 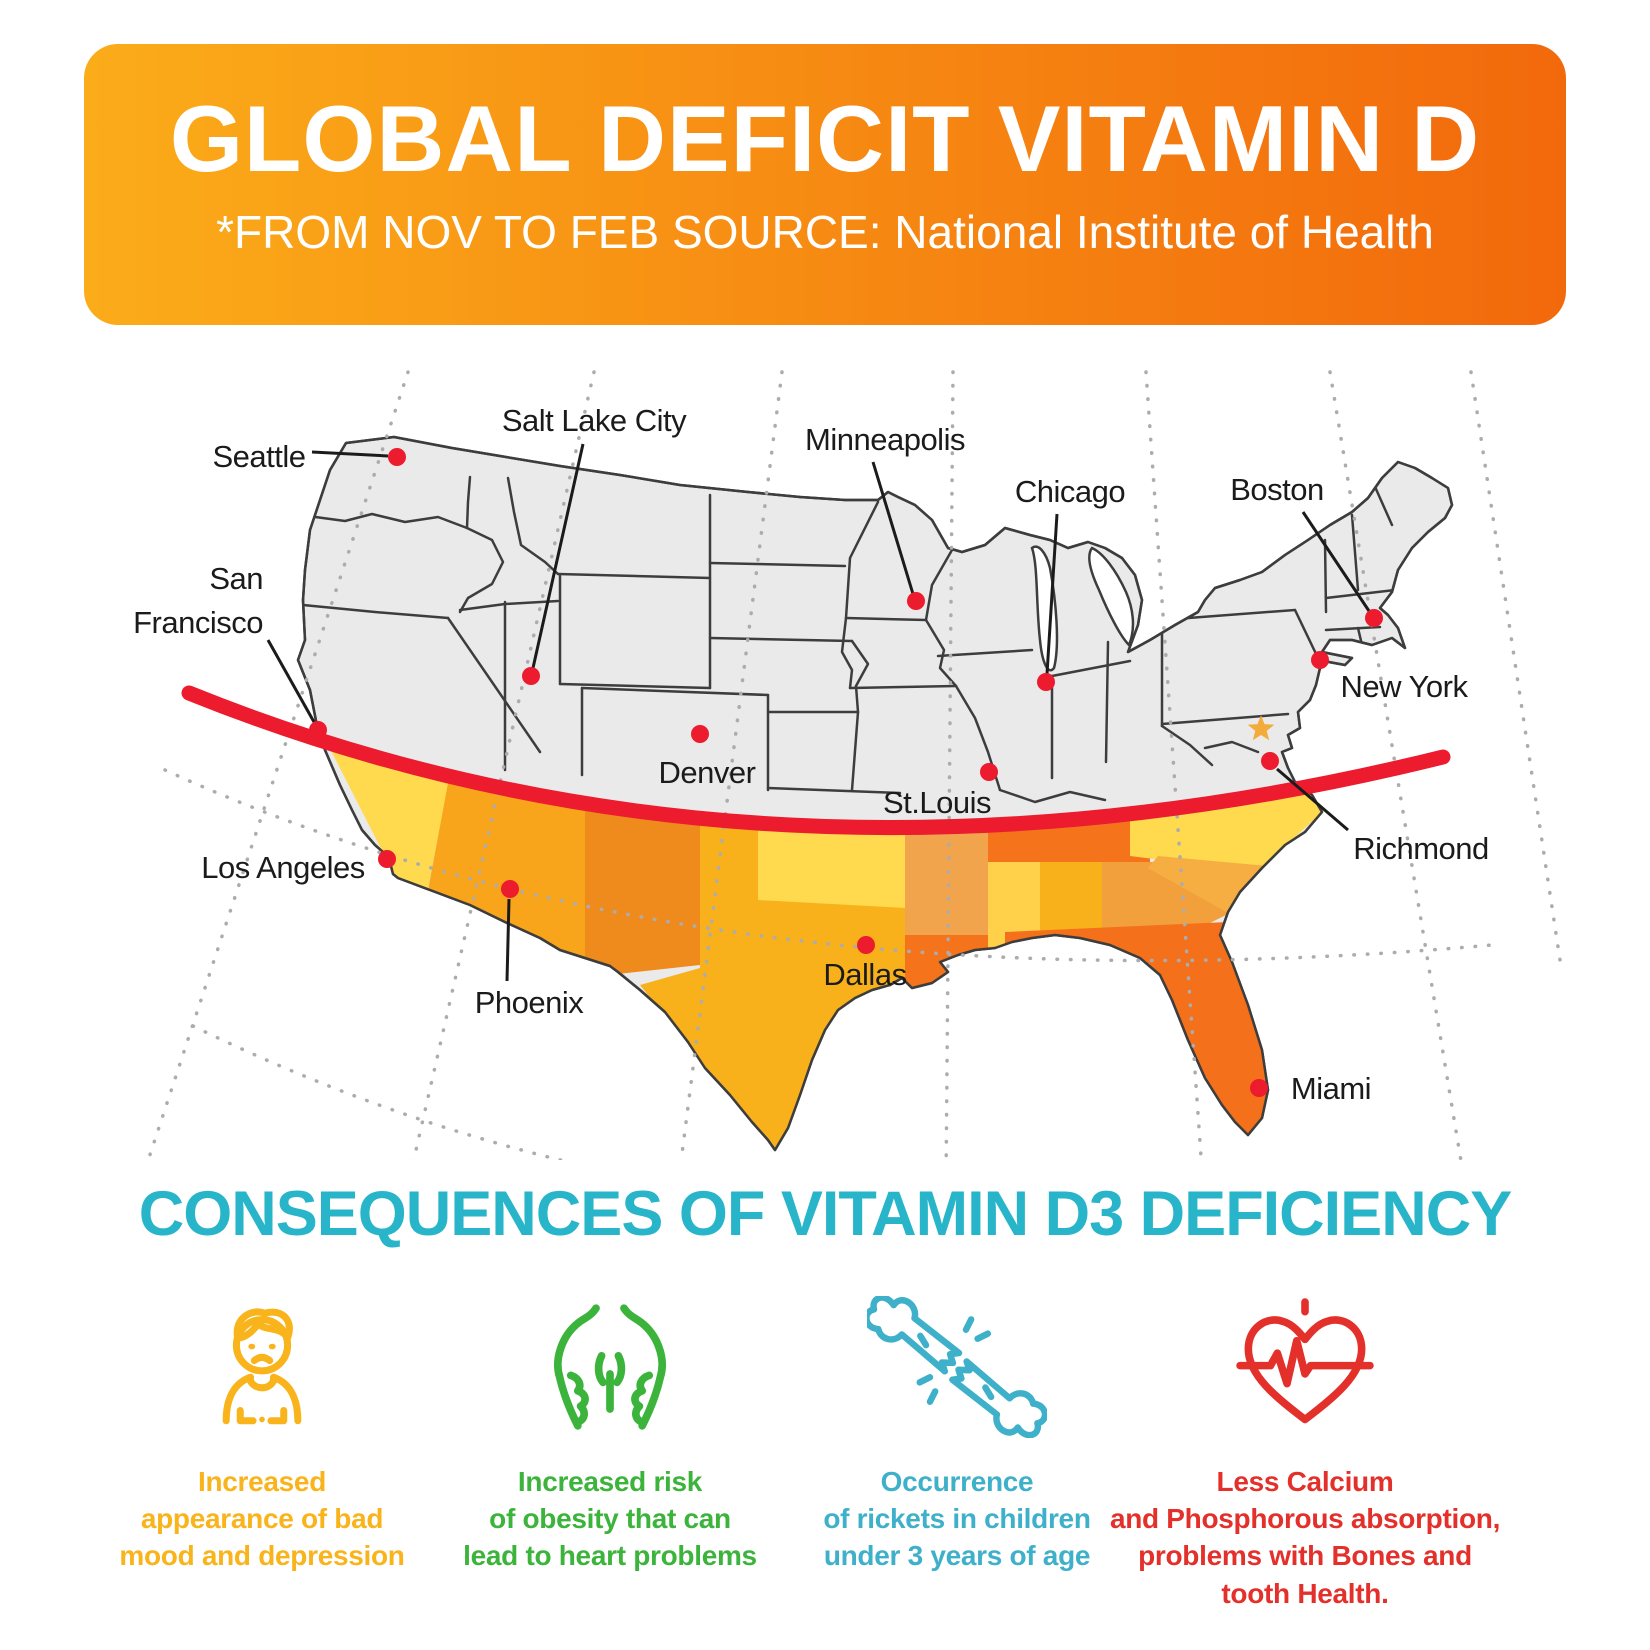 I want to click on city-label: Chicago, so click(x=1070, y=491).